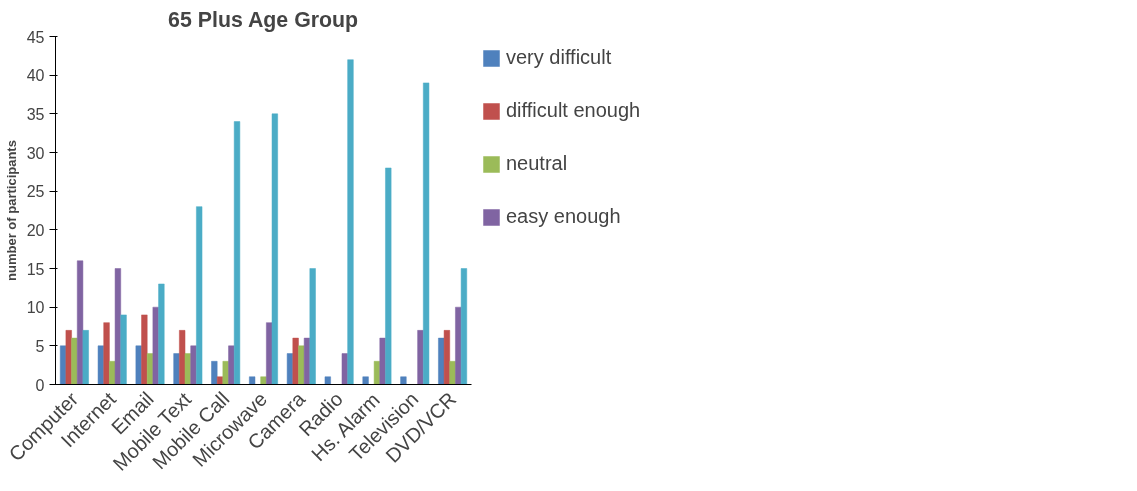 The width and height of the screenshot is (1137, 491). What do you see at coordinates (35, 76) in the screenshot?
I see `y-tick-label: 40` at bounding box center [35, 76].